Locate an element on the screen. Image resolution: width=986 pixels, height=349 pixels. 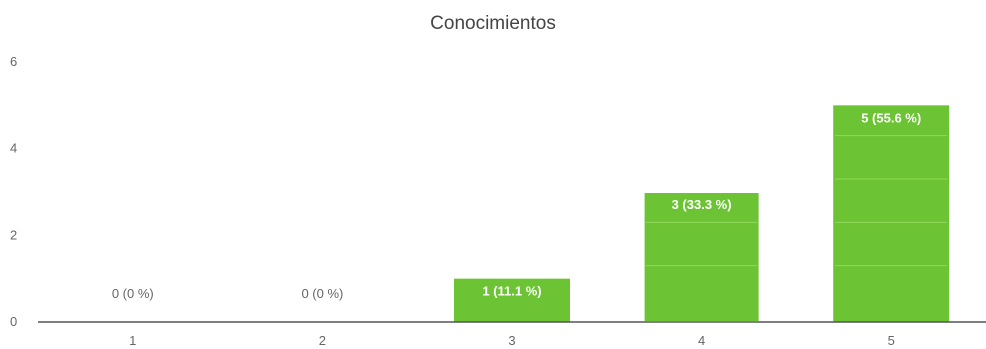
y-axis-labels: 0 2 4 6 is located at coordinates (13, 191).